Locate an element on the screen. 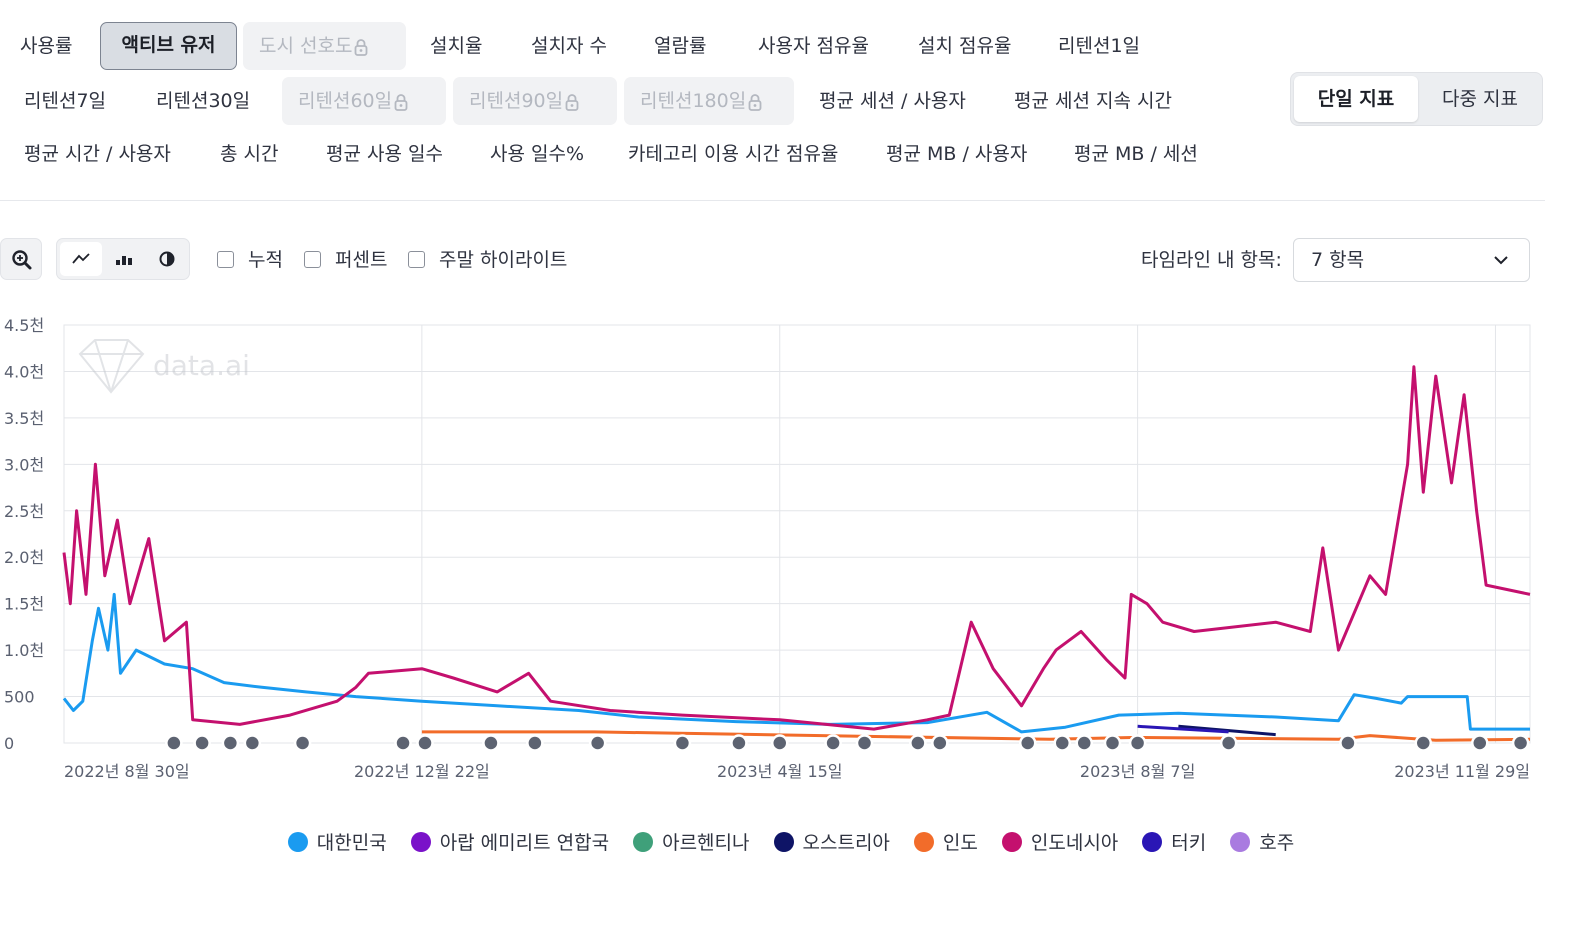  metric-tab-label: 설치자 수 is located at coordinates (569, 46).